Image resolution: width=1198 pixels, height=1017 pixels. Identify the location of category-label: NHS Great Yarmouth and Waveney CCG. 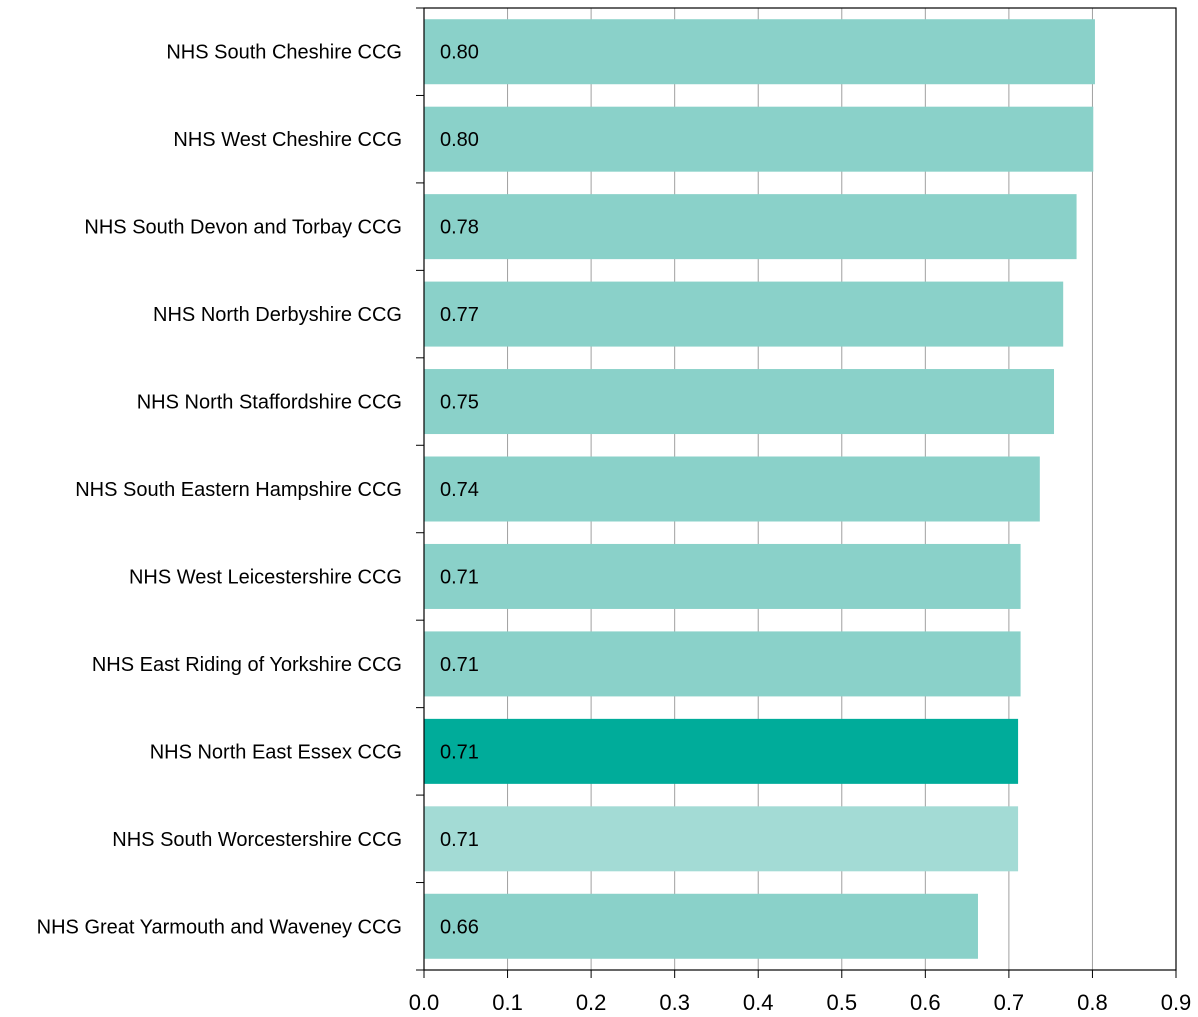
(219, 927).